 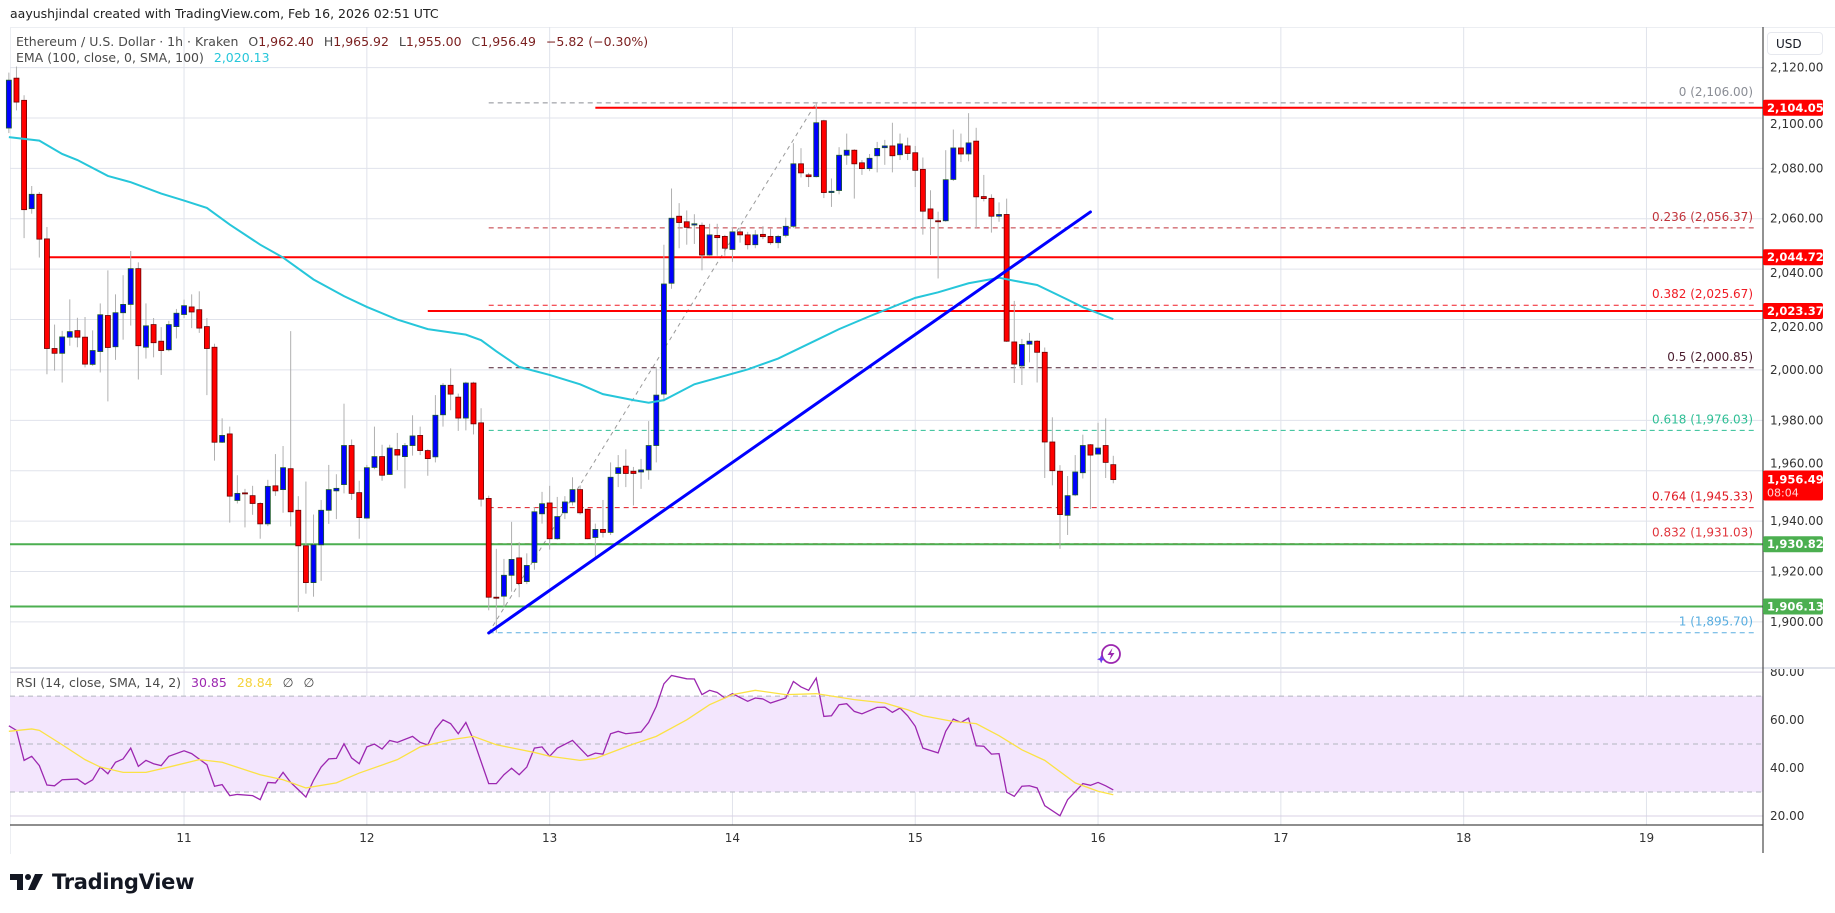 I want to click on fib-level-label: 1 (1,895.70), so click(x=1716, y=622).